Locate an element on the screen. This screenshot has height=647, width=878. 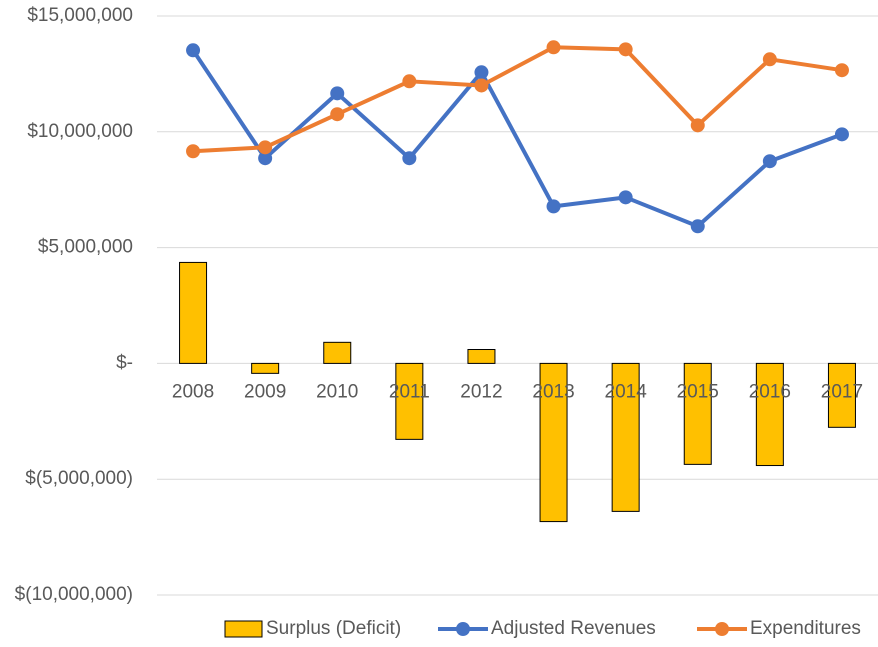
x-tick-label: 2012 is located at coordinates (481, 391).